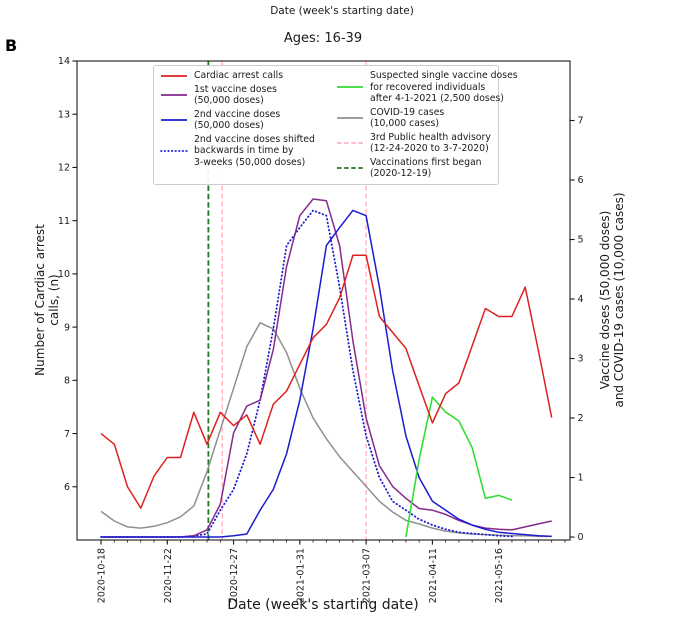 Image resolution: width=684 pixels, height=621 pixels. Describe the element at coordinates (47, 300) in the screenshot. I see `y-left-axis-label: Number of Cardiac arrestcalls, (n)` at that location.